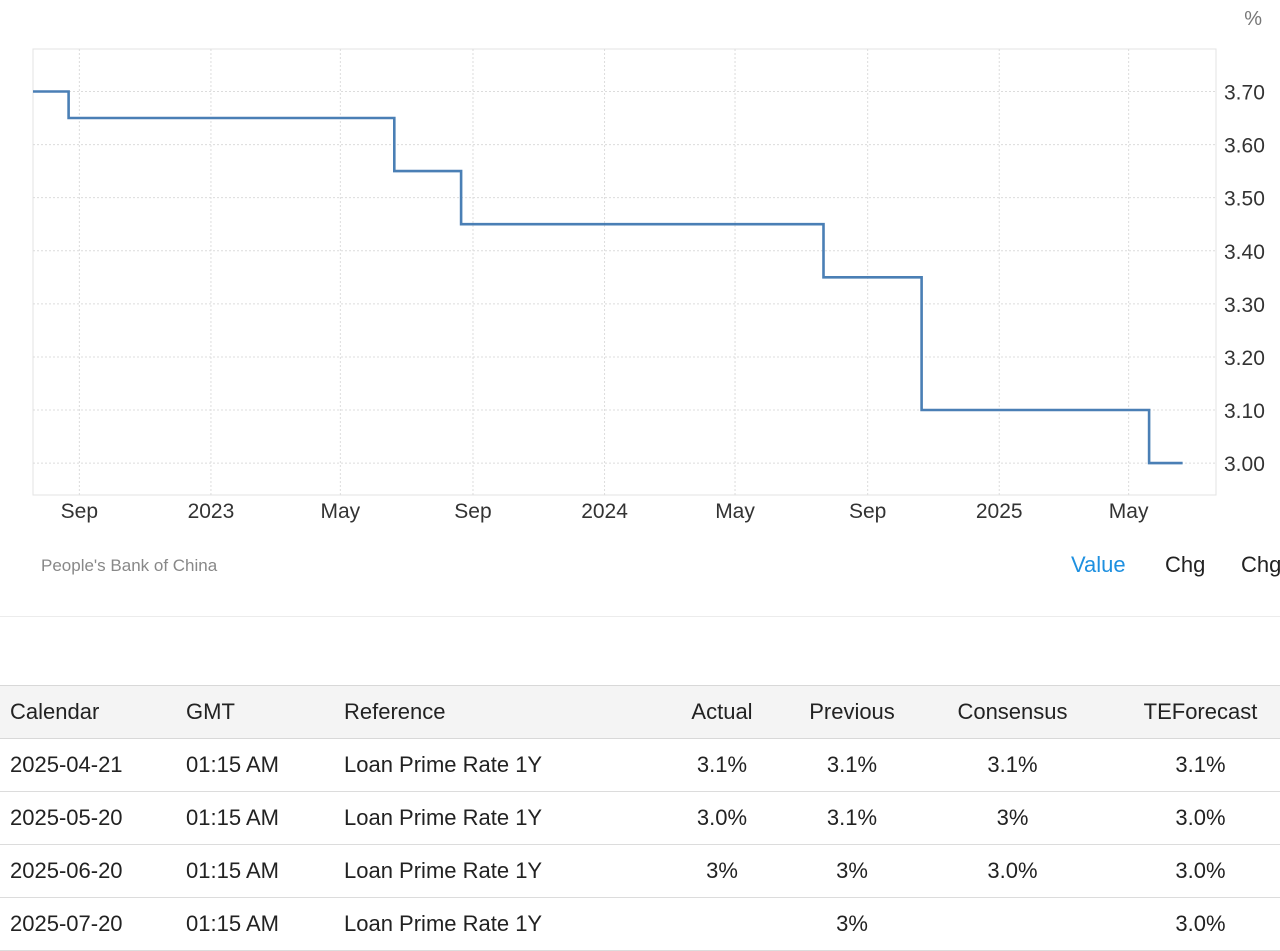 The image size is (1280, 951). What do you see at coordinates (1244, 199) in the screenshot?
I see `y-tick-label: 3.50` at bounding box center [1244, 199].